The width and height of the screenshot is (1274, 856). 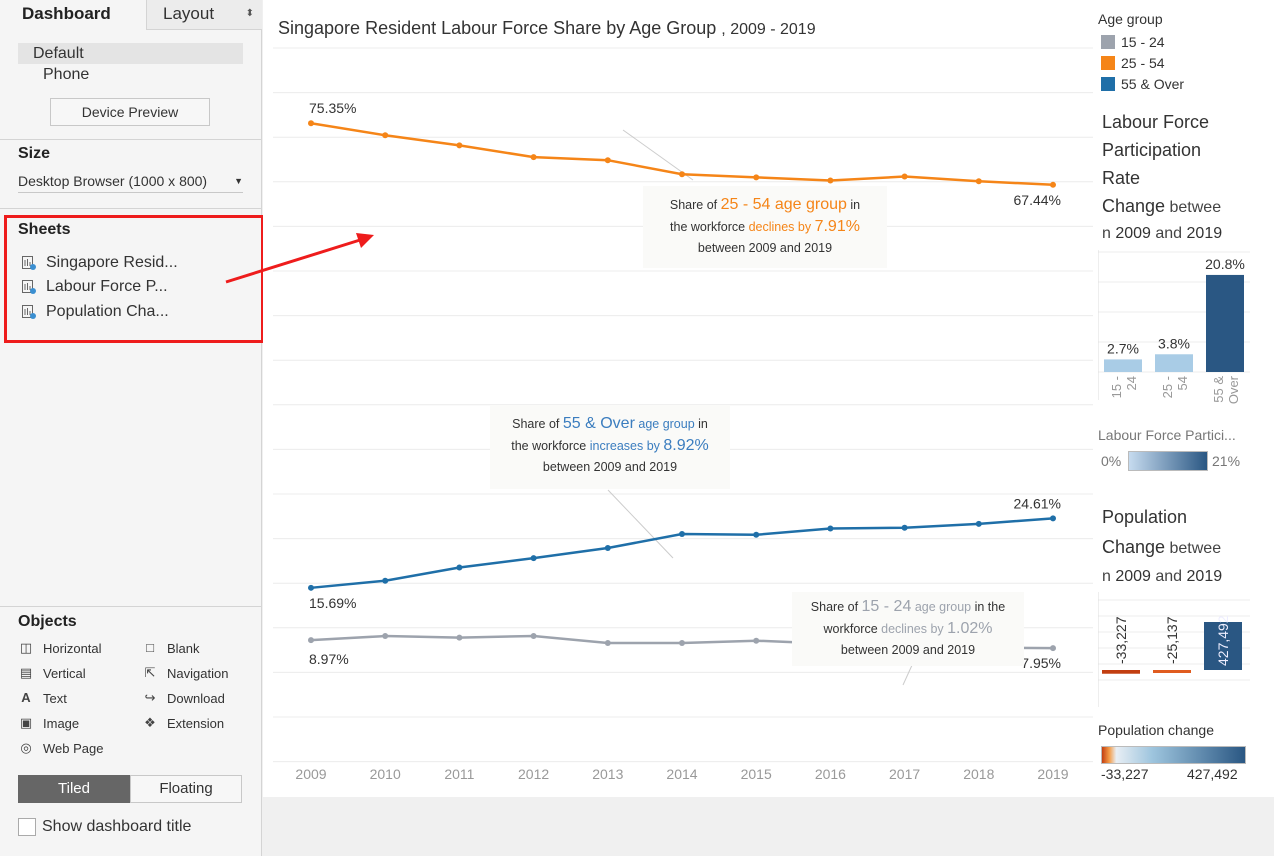 What do you see at coordinates (42, 698) in the screenshot?
I see `object-text: A Text` at bounding box center [42, 698].